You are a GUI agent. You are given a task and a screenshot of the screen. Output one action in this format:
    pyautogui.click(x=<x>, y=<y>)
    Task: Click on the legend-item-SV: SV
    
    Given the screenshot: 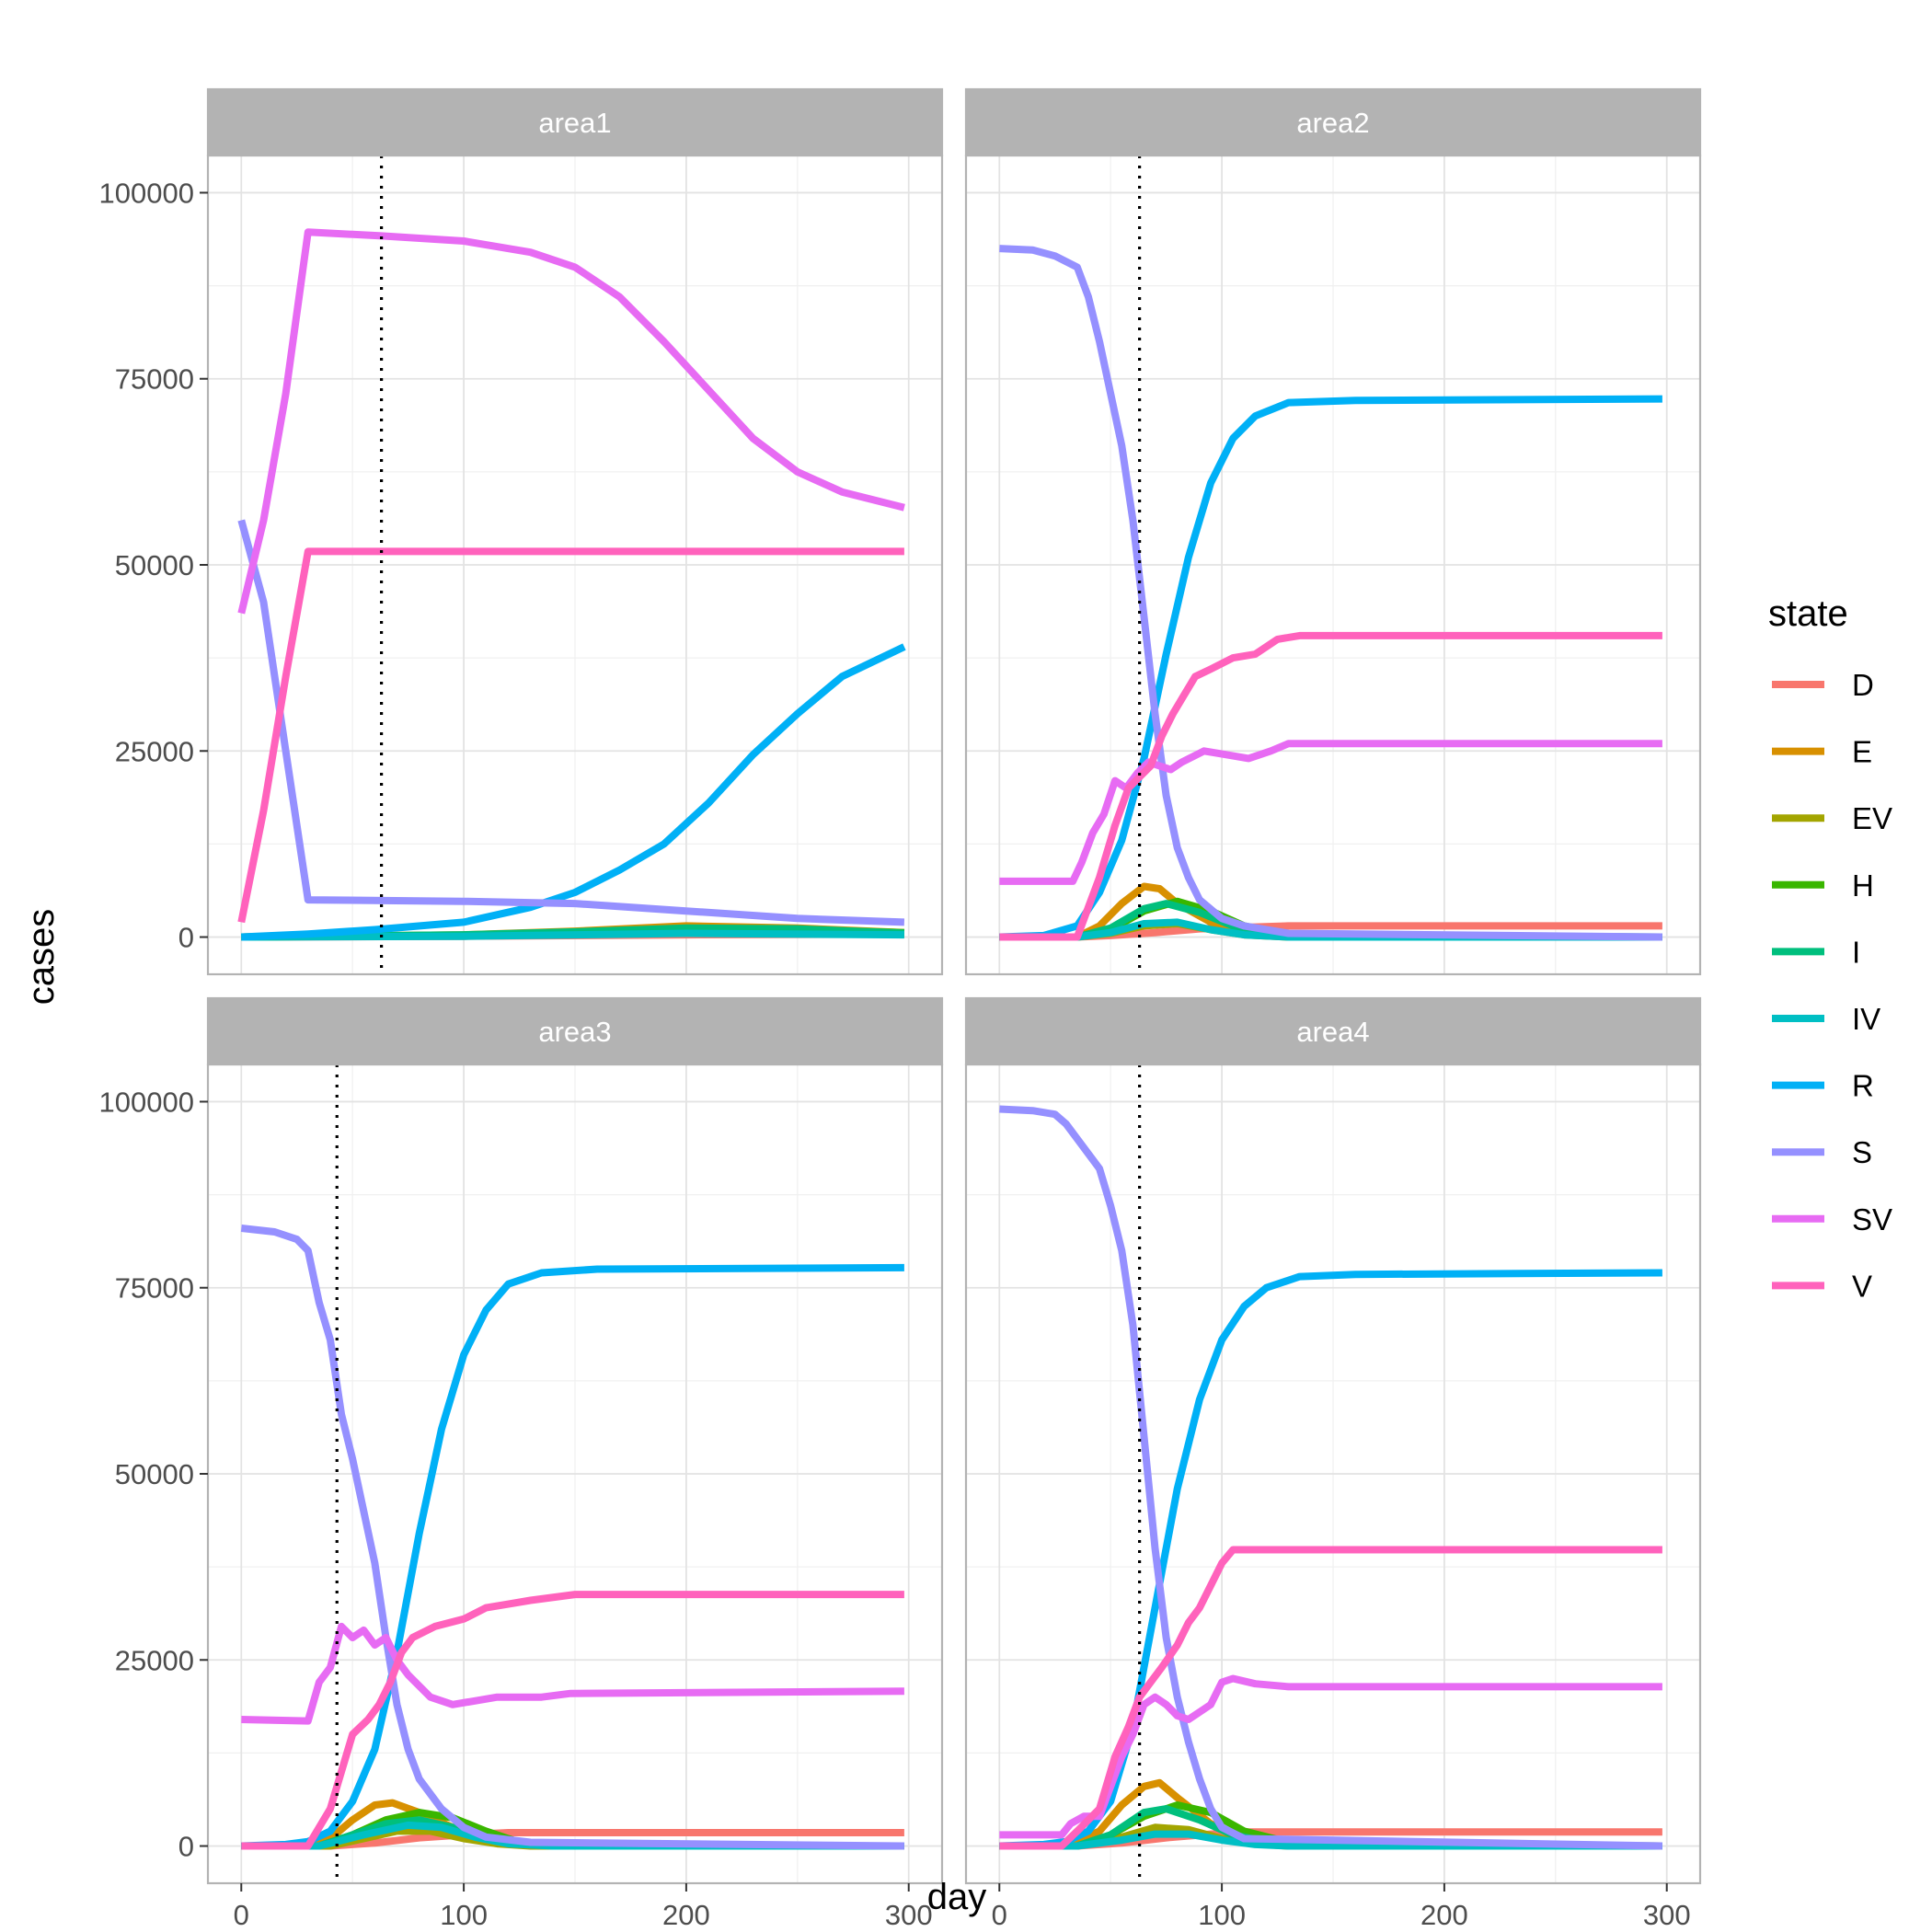 What is the action you would take?
    pyautogui.click(x=1832, y=1219)
    